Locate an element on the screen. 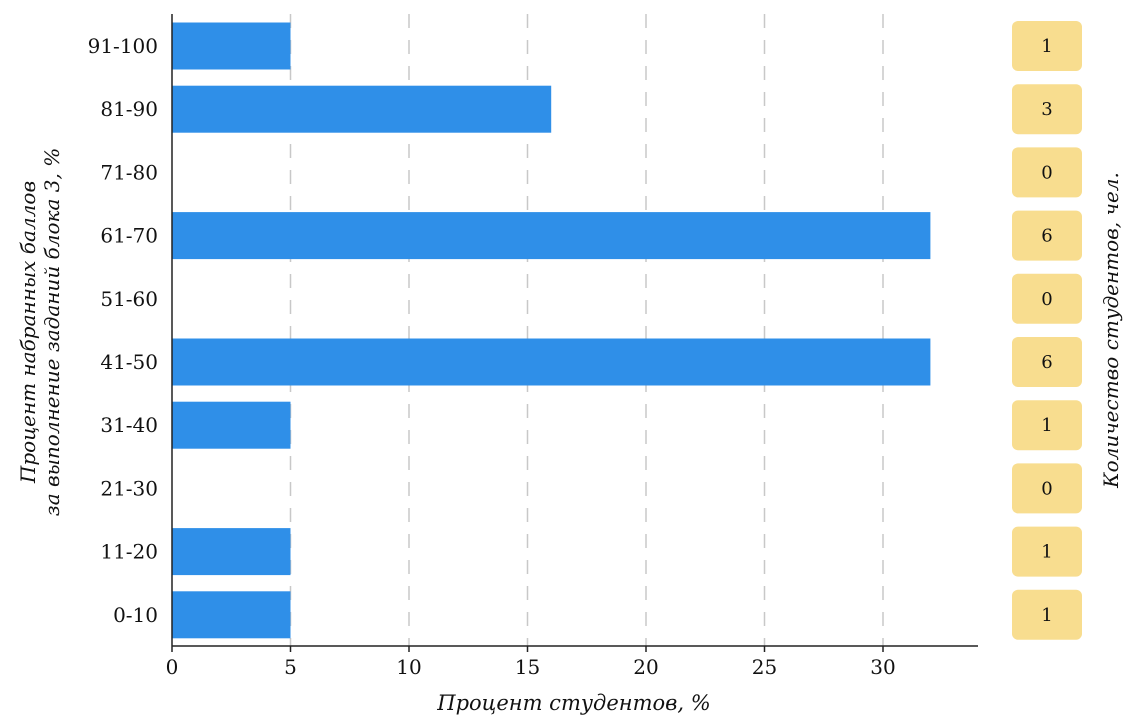 The height and width of the screenshot is (715, 1126). x-tick-label: 5 is located at coordinates (290, 667).